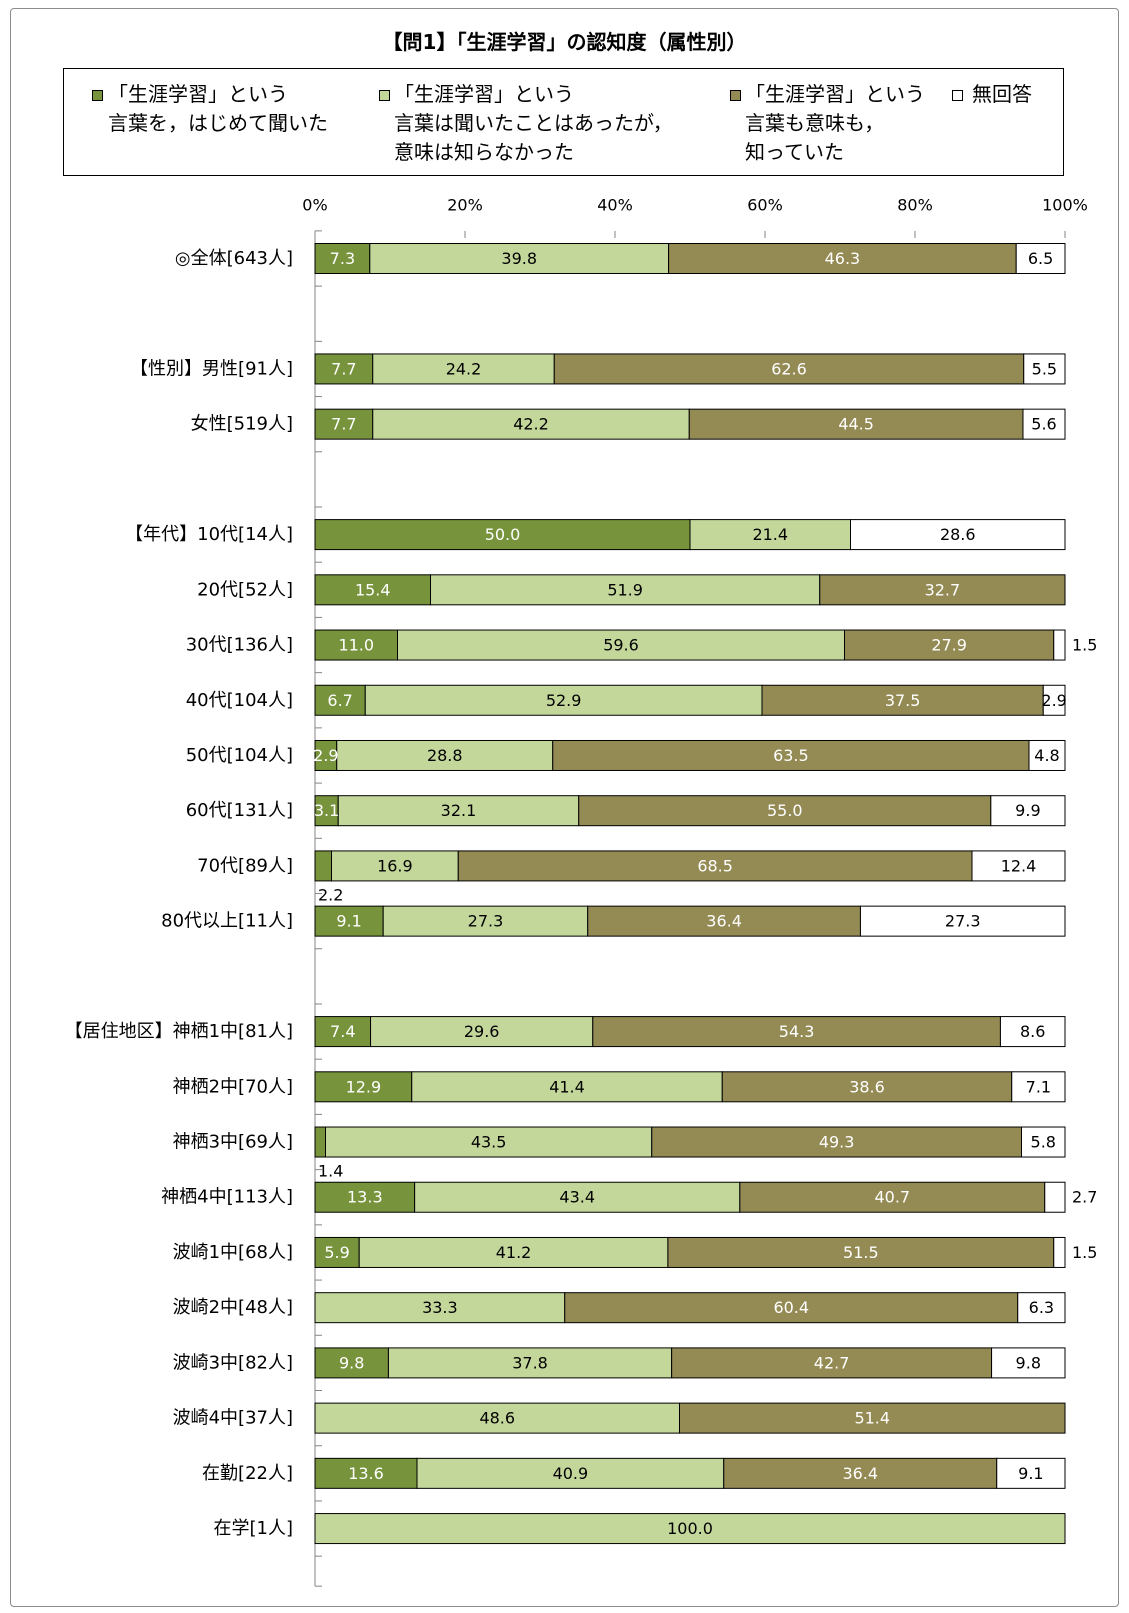 The height and width of the screenshot is (1613, 1129). Describe the element at coordinates (832, 1362) in the screenshot. I see `data-label: 42.7` at that location.